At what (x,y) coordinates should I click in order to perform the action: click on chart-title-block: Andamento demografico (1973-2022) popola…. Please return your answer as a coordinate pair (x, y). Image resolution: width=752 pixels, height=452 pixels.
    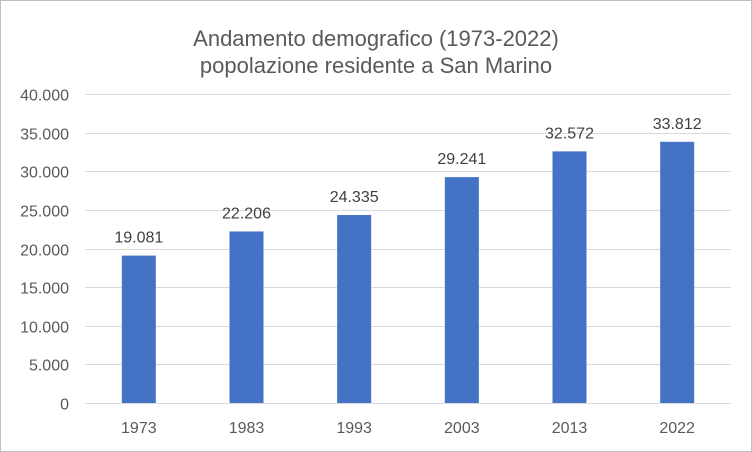
    Looking at the image, I should click on (376, 52).